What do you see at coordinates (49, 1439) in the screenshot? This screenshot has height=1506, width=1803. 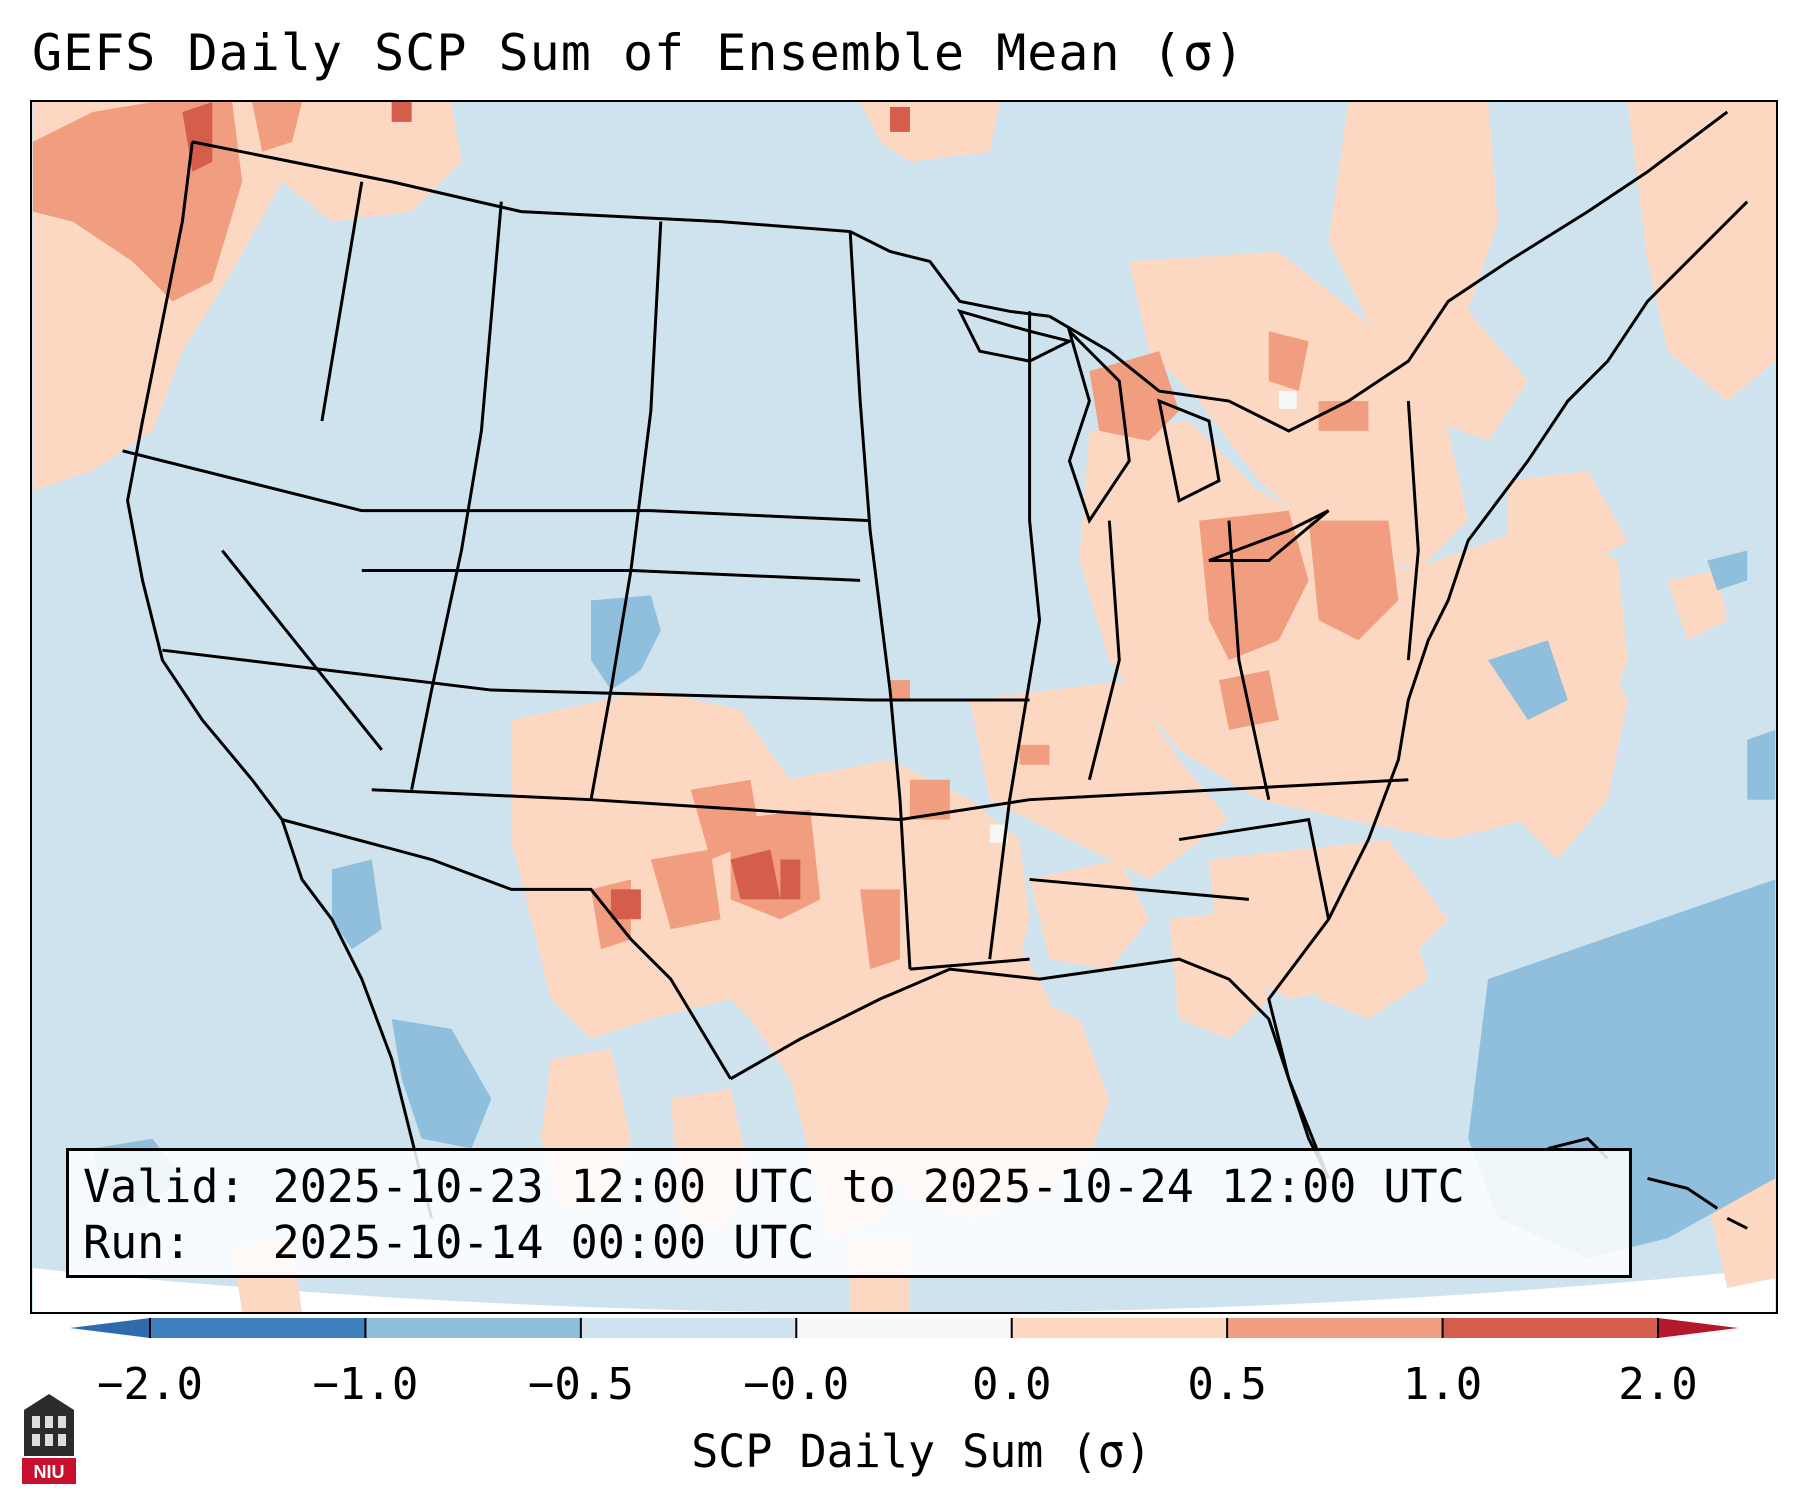 I see `university-logo-icon: NIU` at bounding box center [49, 1439].